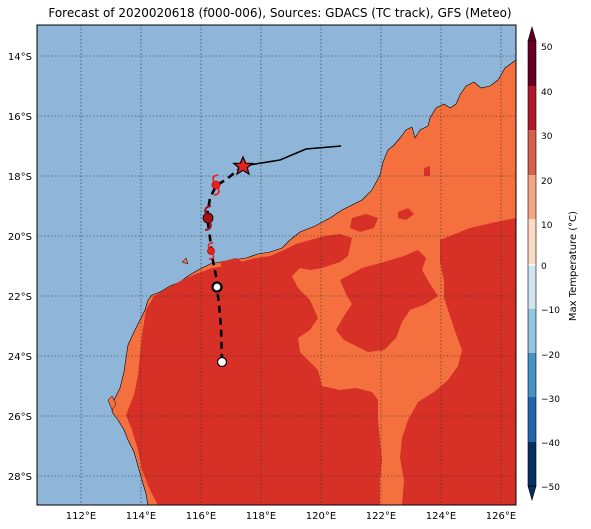  I want to click on colorbar-tick: 40, so click(547, 93).